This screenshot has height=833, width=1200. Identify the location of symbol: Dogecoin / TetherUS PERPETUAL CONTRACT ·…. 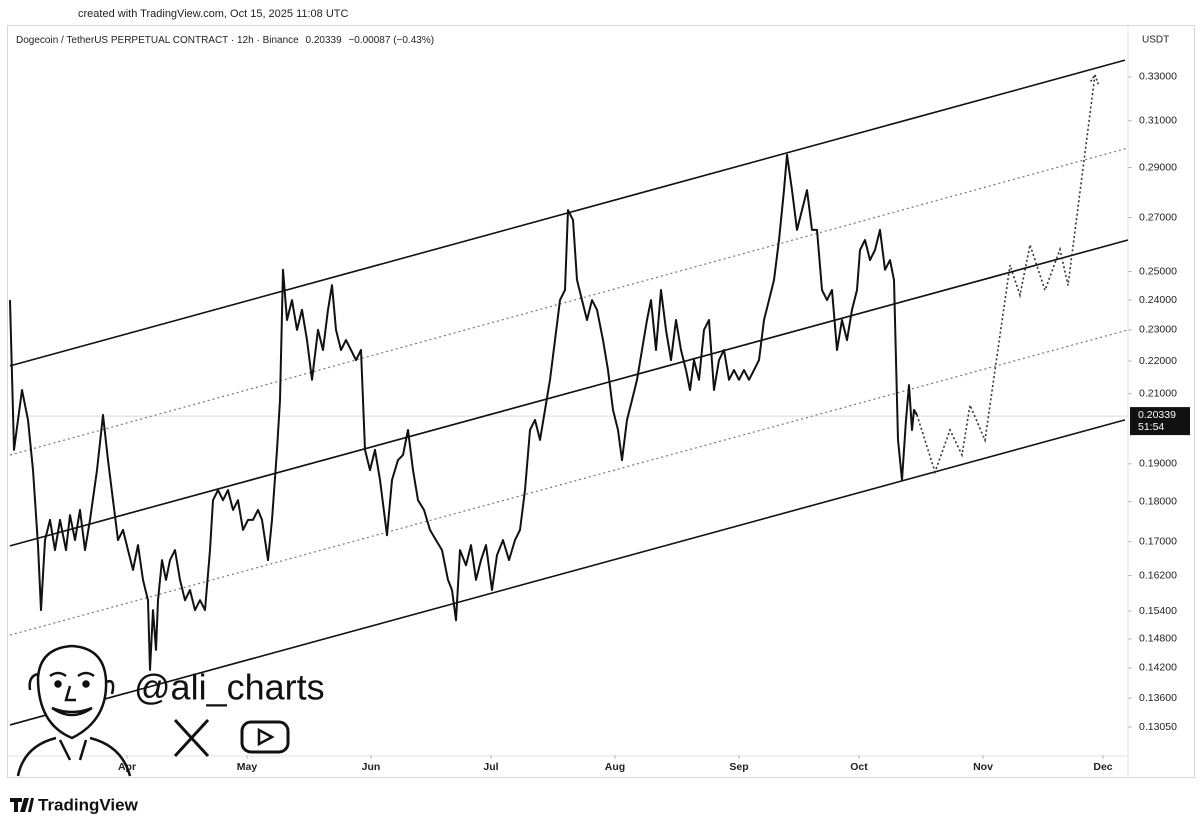
(157, 40).